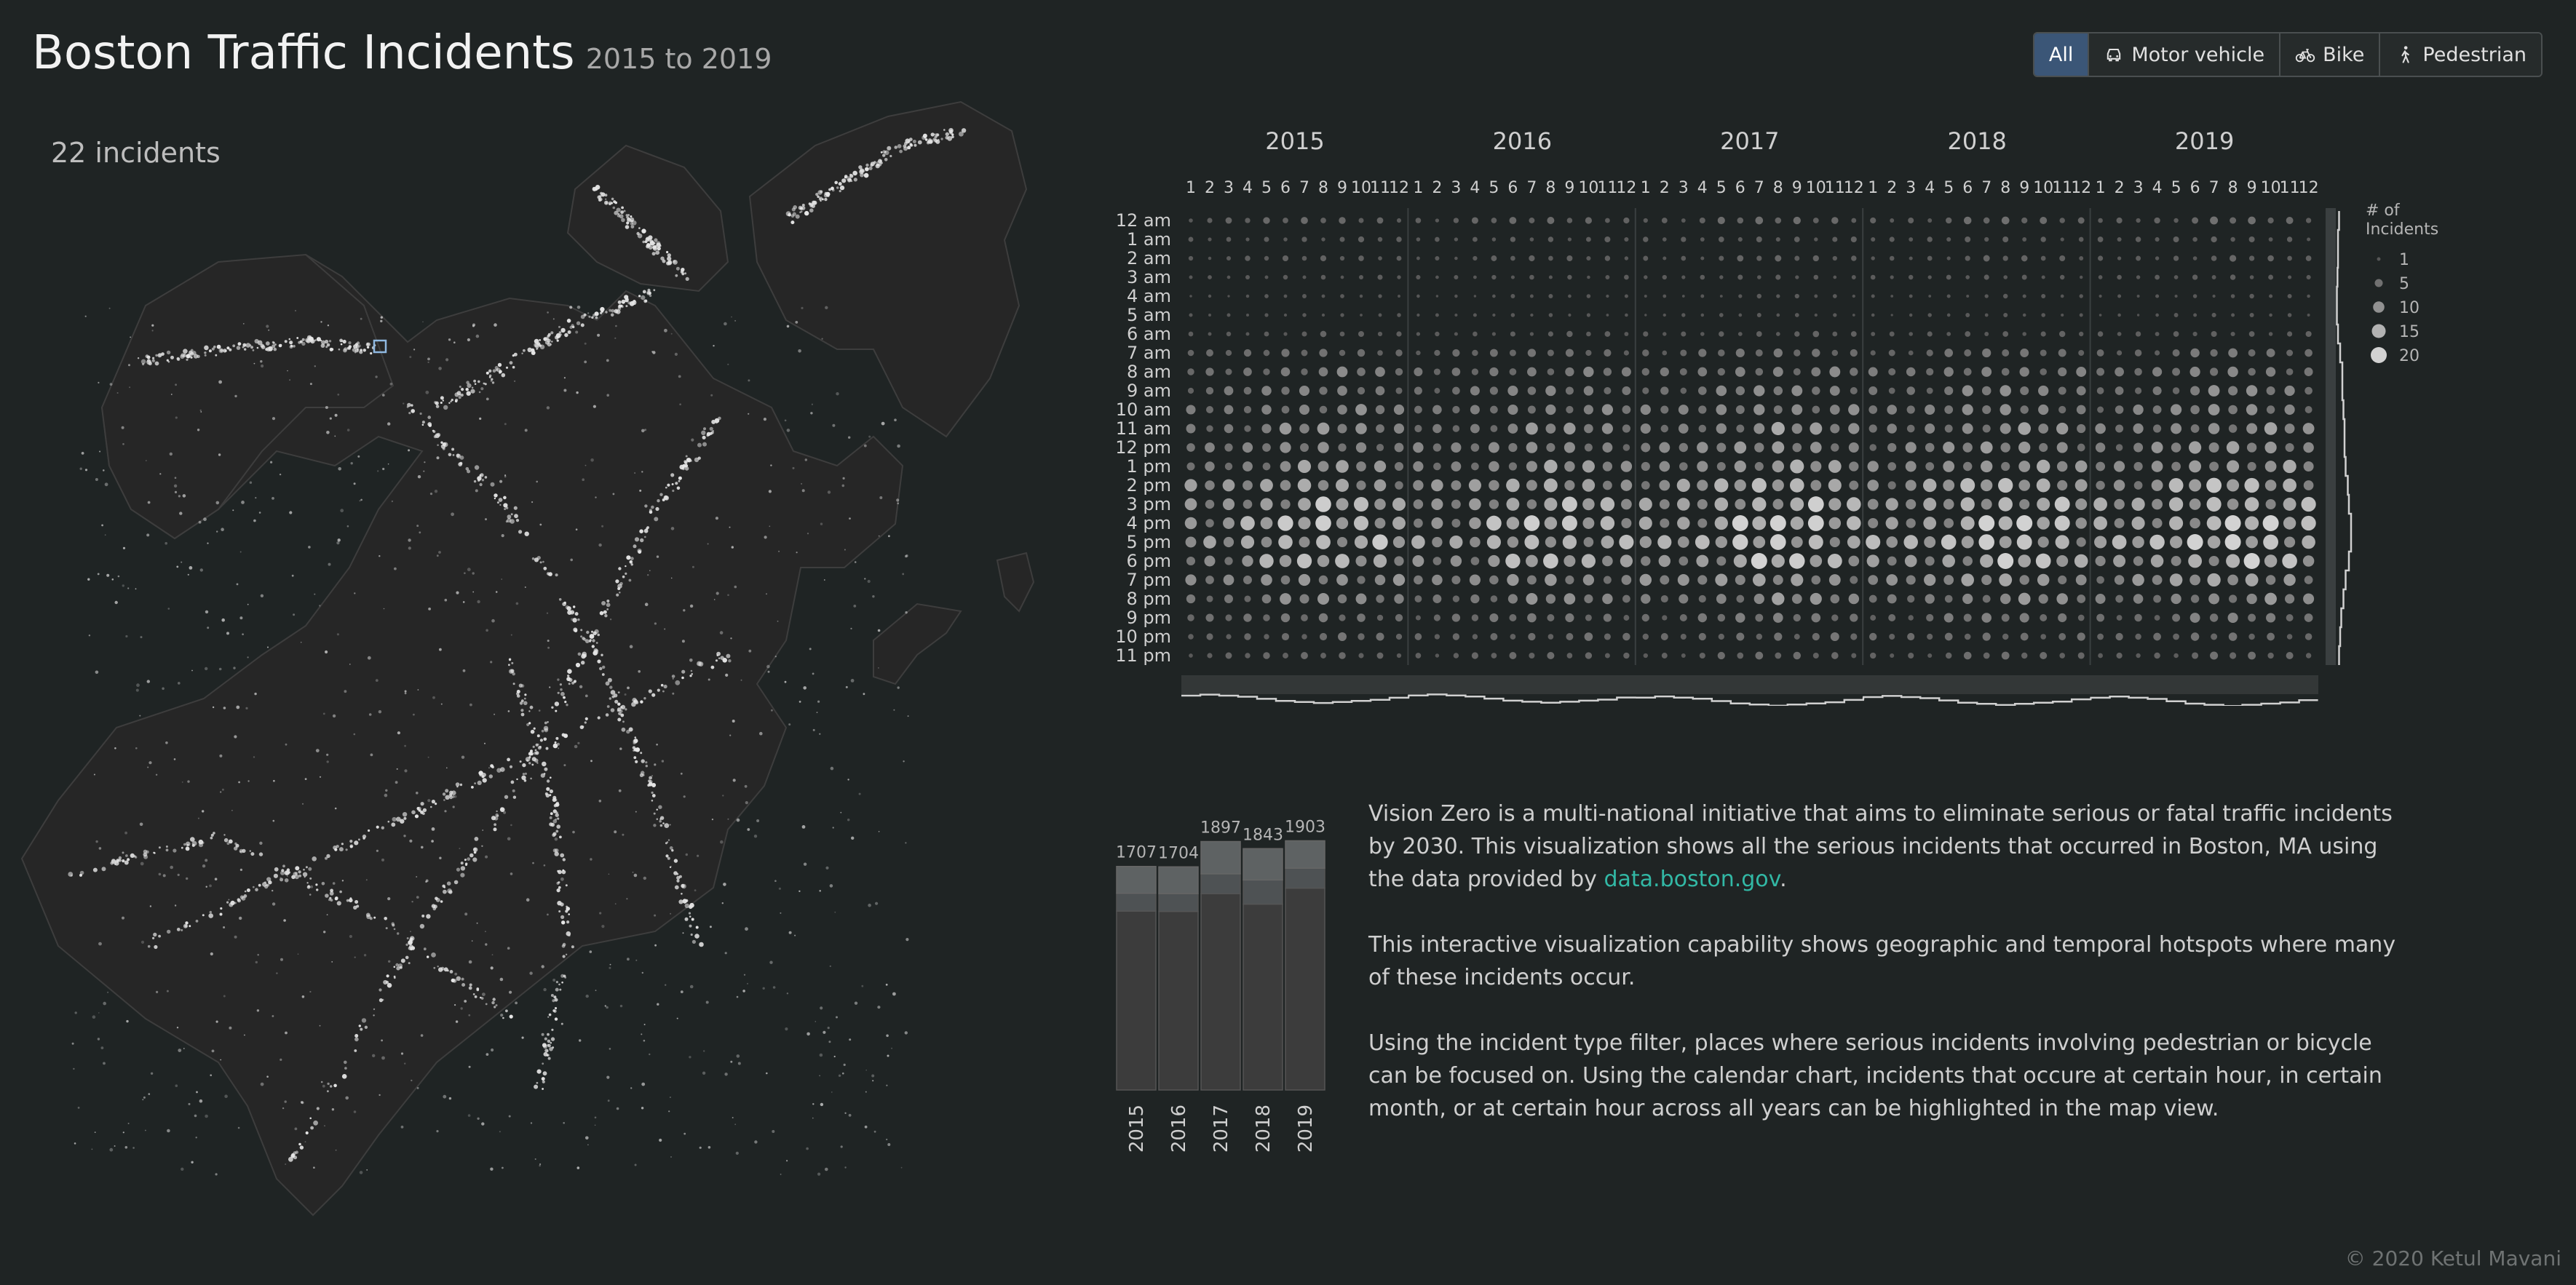  Describe the element at coordinates (1148, 561) in the screenshot. I see `hour-label: 6 pm` at that location.